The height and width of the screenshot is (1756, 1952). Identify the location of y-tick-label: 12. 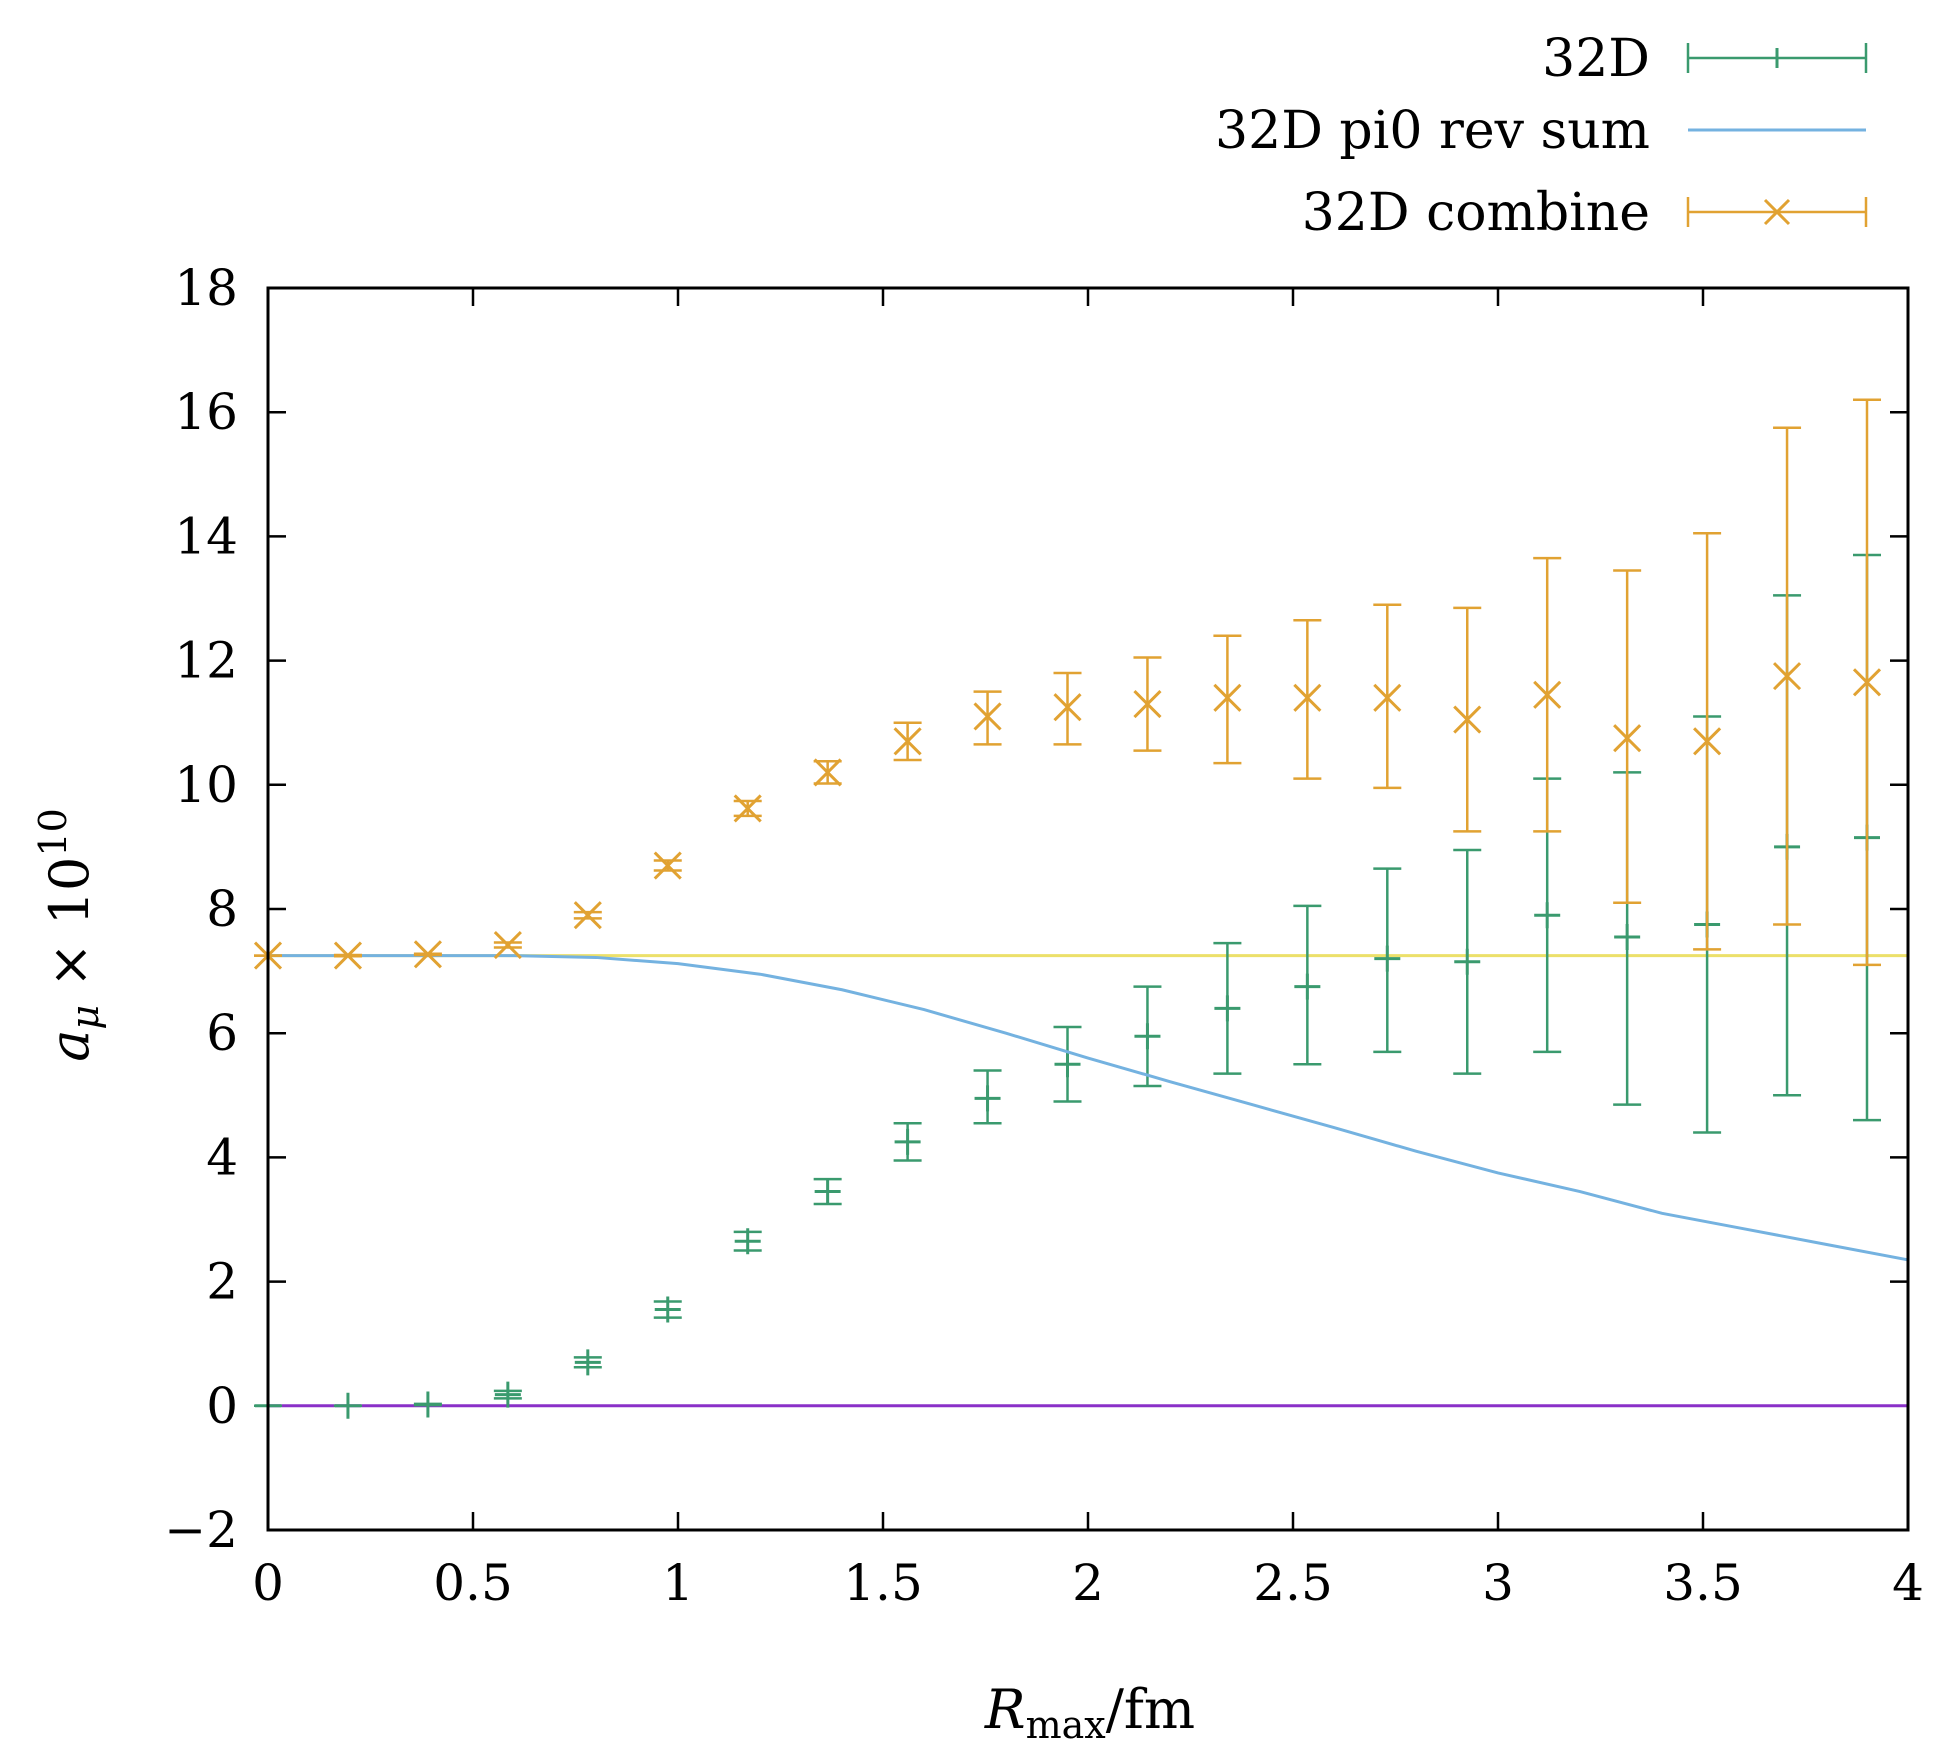
(206, 661).